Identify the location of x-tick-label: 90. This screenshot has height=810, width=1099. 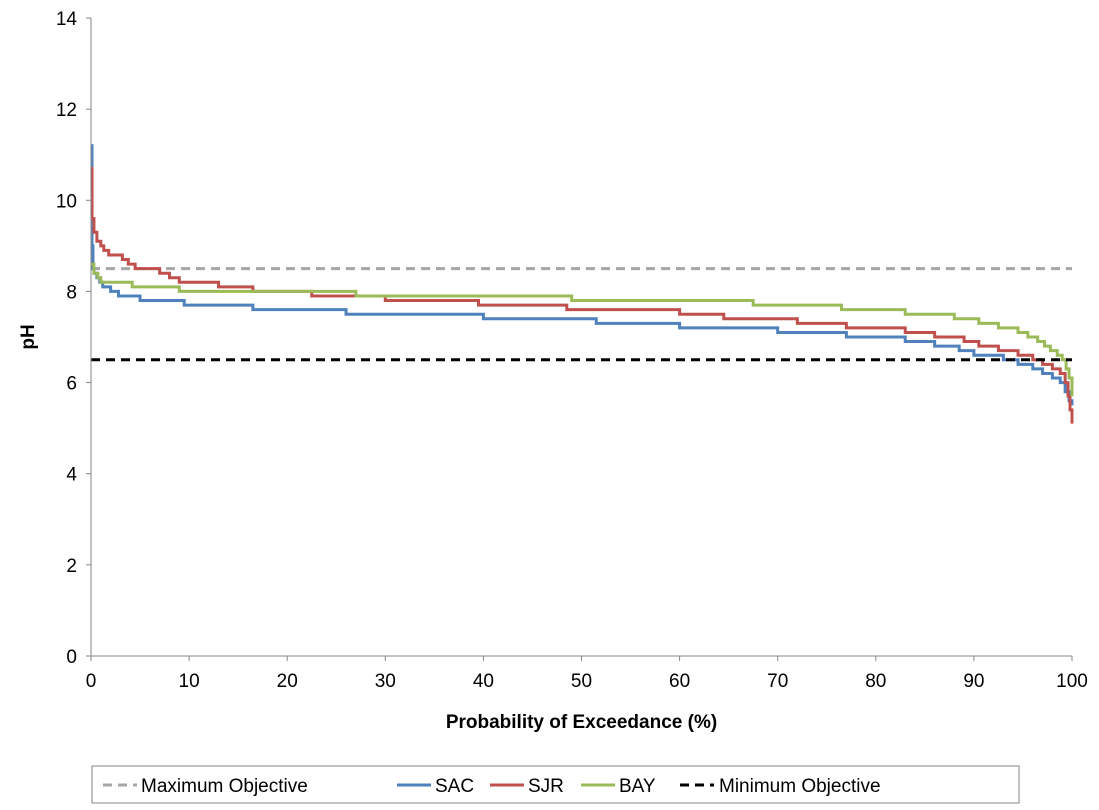
(973, 681).